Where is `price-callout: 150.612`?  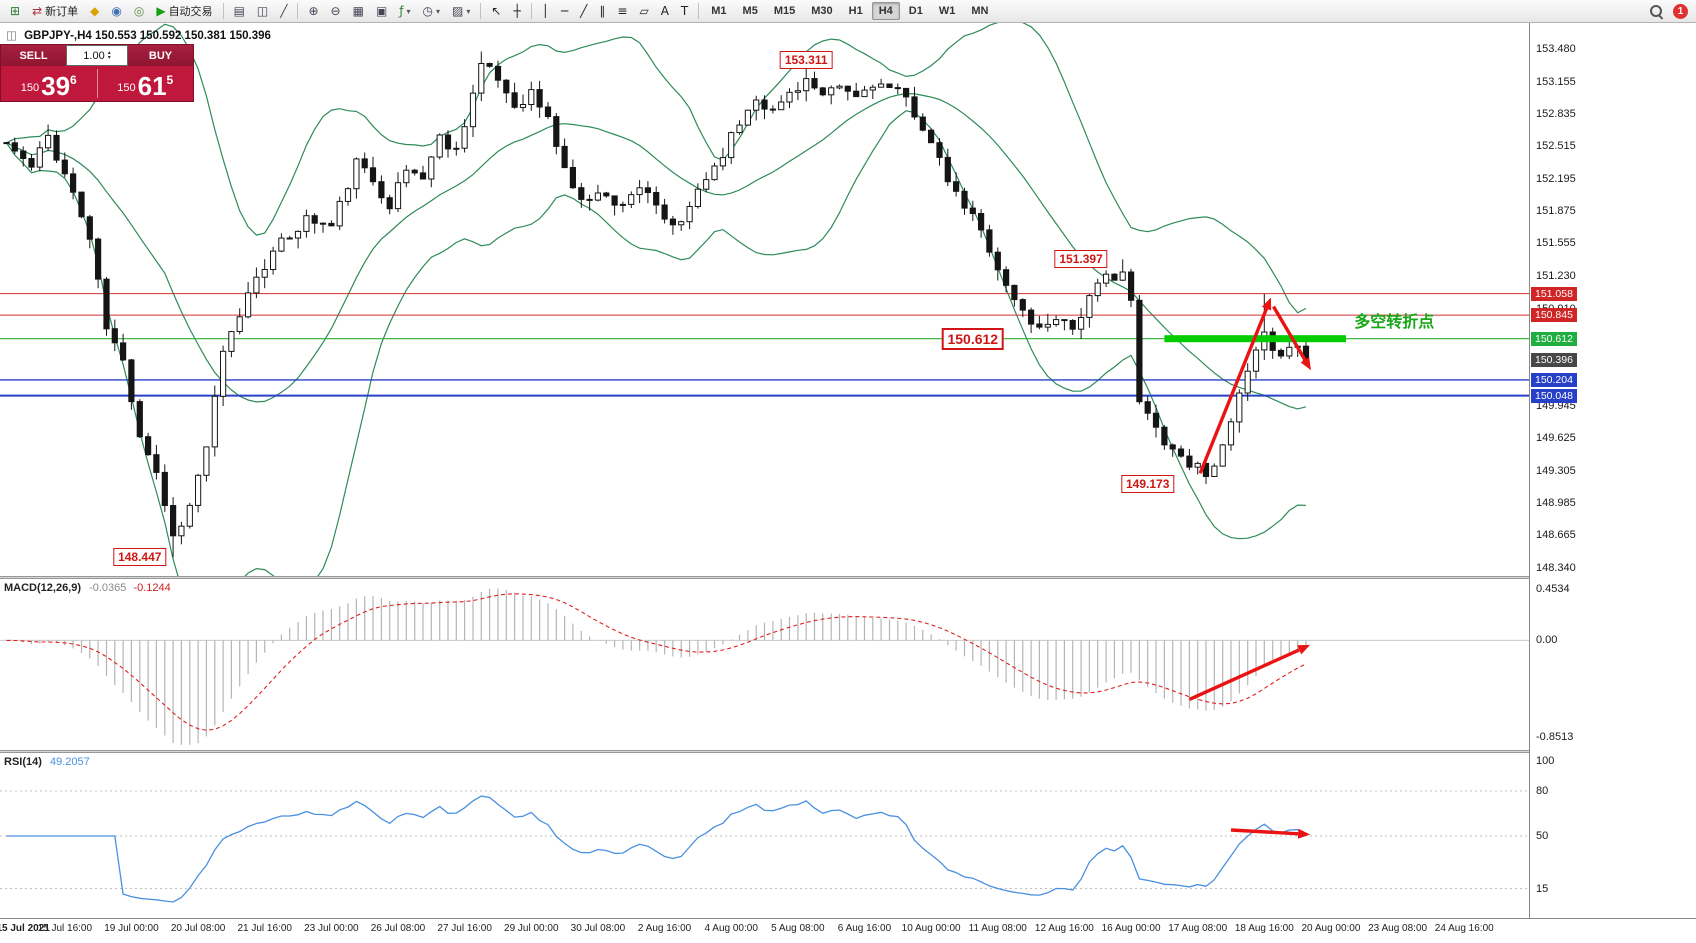 price-callout: 150.612 is located at coordinates (973, 338).